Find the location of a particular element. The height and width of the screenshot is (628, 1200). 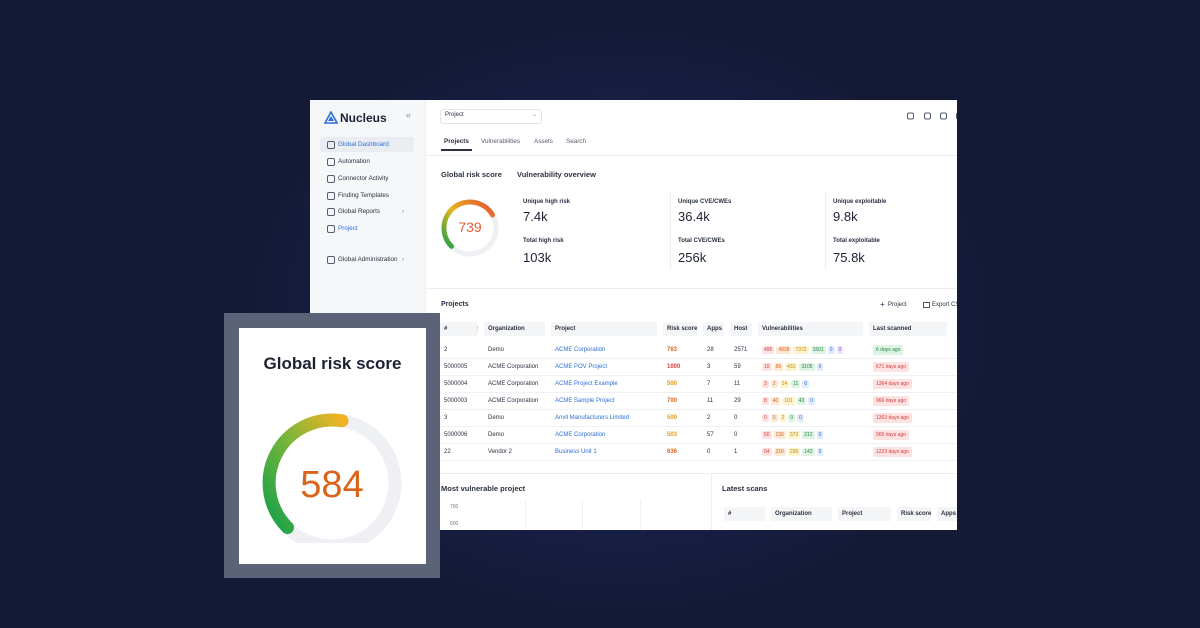

nav-active is located at coordinates (367, 144).